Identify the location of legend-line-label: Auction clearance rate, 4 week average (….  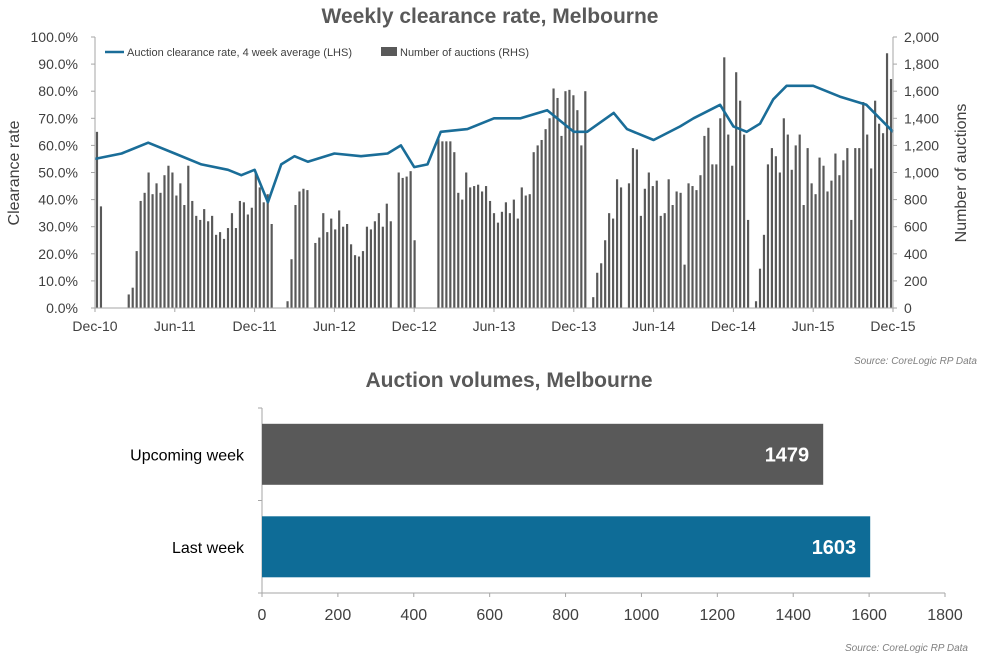
(239, 53).